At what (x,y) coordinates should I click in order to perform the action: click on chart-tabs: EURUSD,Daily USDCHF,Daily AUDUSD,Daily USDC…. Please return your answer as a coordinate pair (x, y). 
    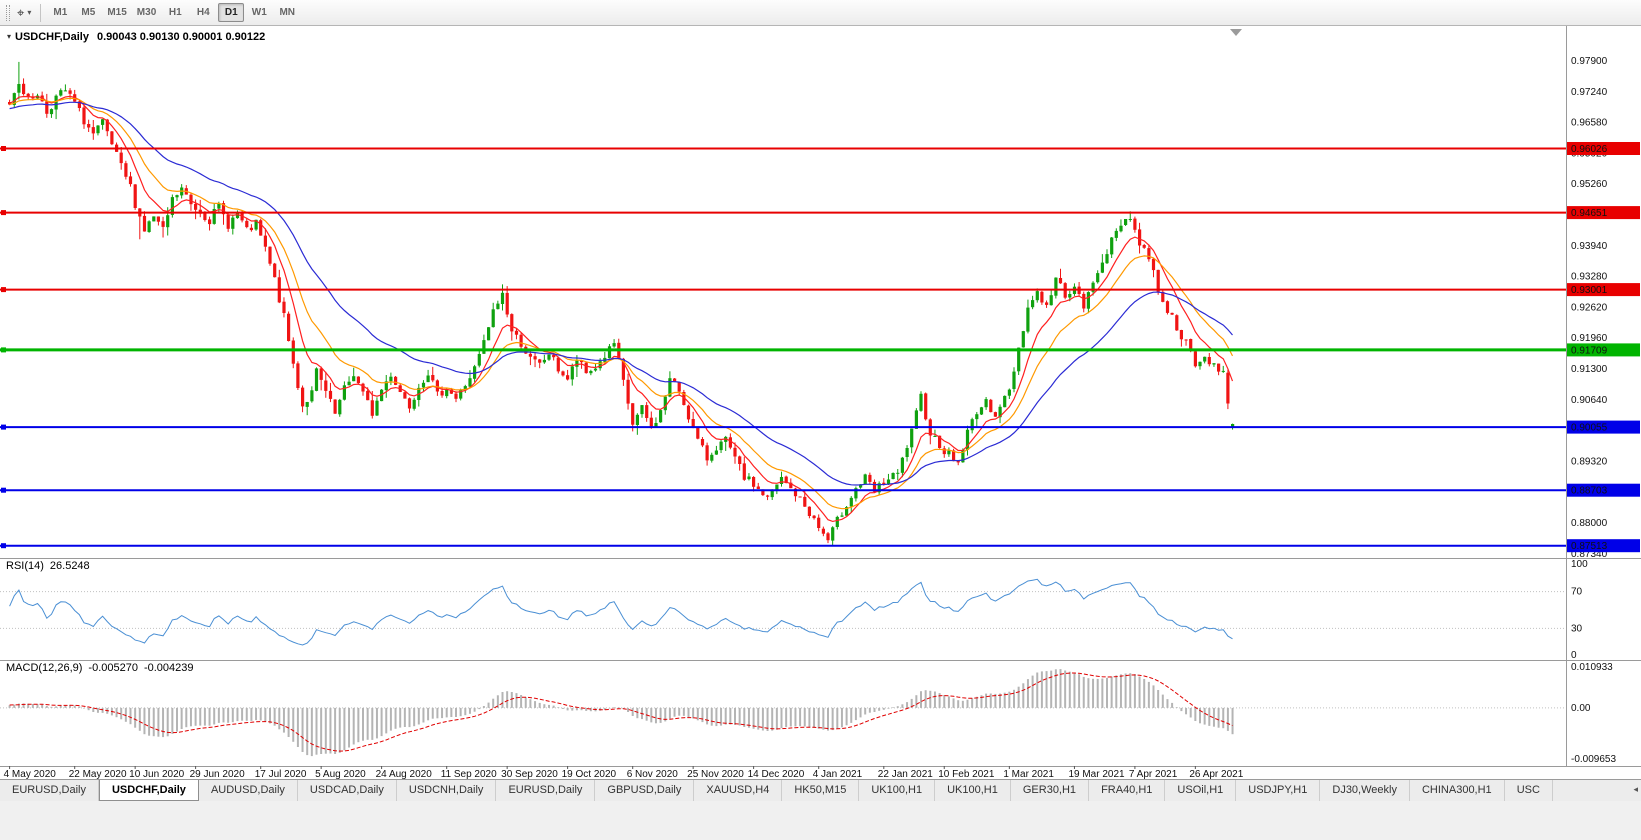
    Looking at the image, I should click on (820, 790).